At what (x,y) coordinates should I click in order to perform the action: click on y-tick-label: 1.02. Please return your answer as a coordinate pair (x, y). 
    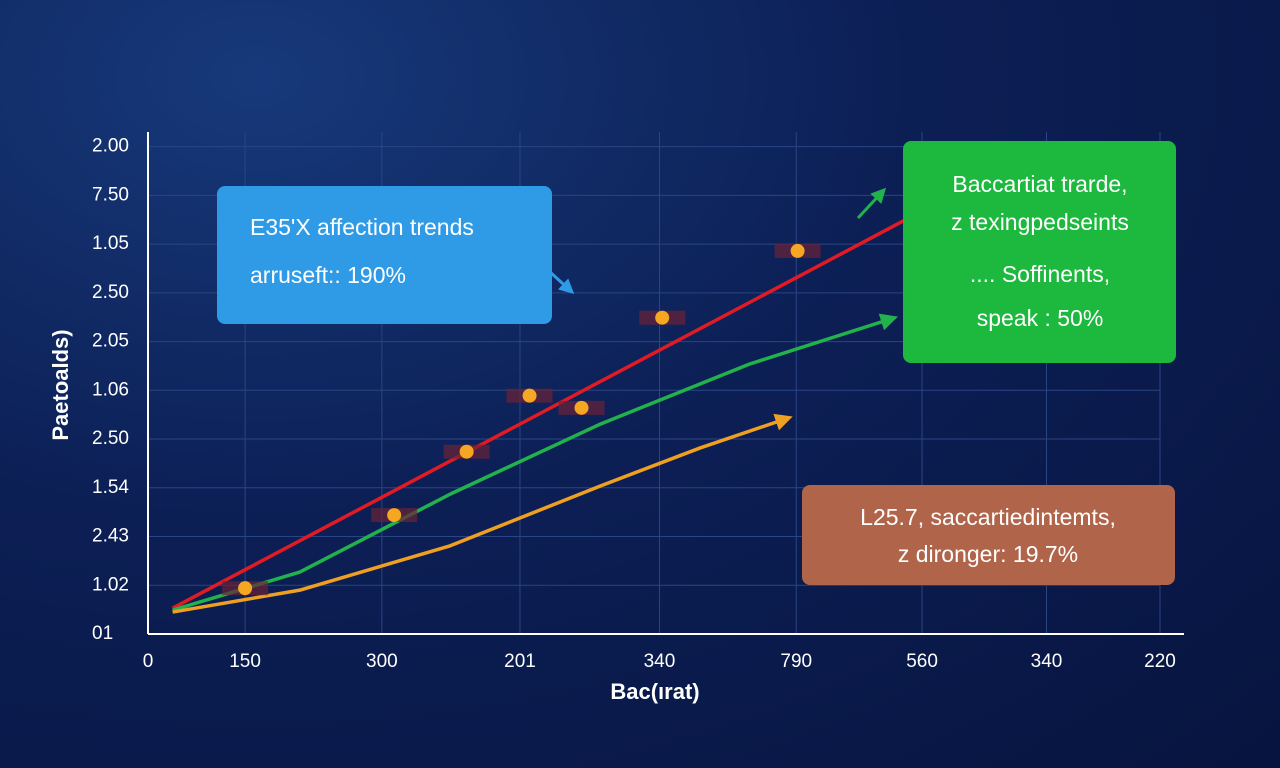
    Looking at the image, I should click on (110, 584).